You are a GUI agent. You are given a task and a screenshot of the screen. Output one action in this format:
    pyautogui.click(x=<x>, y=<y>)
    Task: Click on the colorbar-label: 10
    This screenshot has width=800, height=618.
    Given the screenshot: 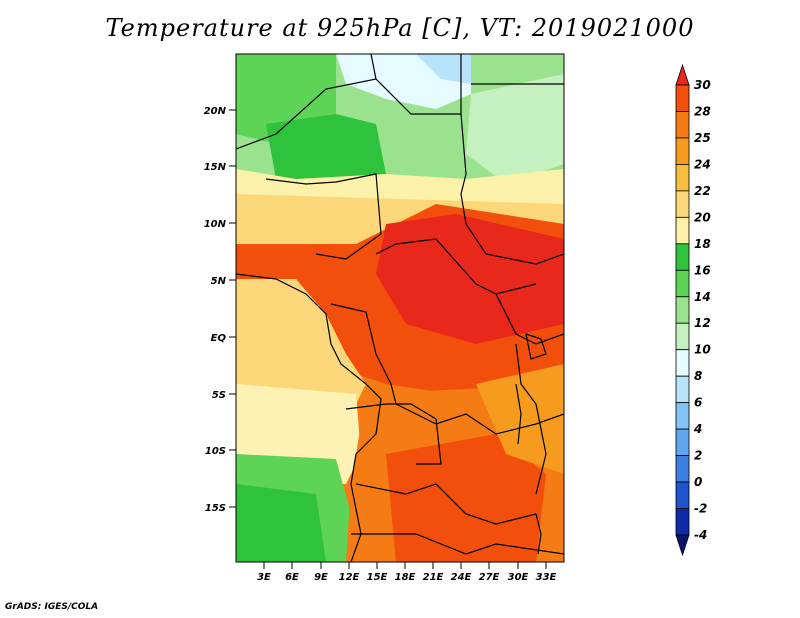 What is the action you would take?
    pyautogui.click(x=702, y=350)
    